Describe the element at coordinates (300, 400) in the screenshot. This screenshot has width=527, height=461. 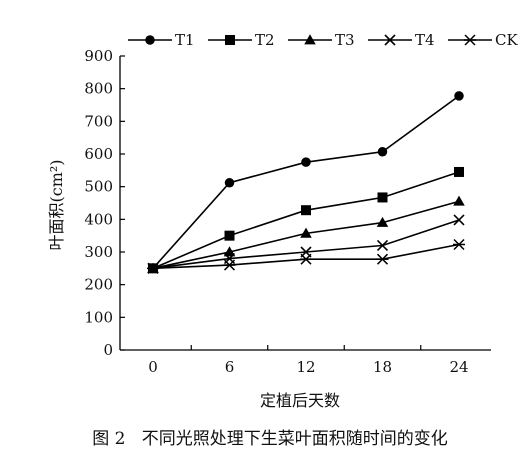
I see `x-axis-title: 定植后天数` at that location.